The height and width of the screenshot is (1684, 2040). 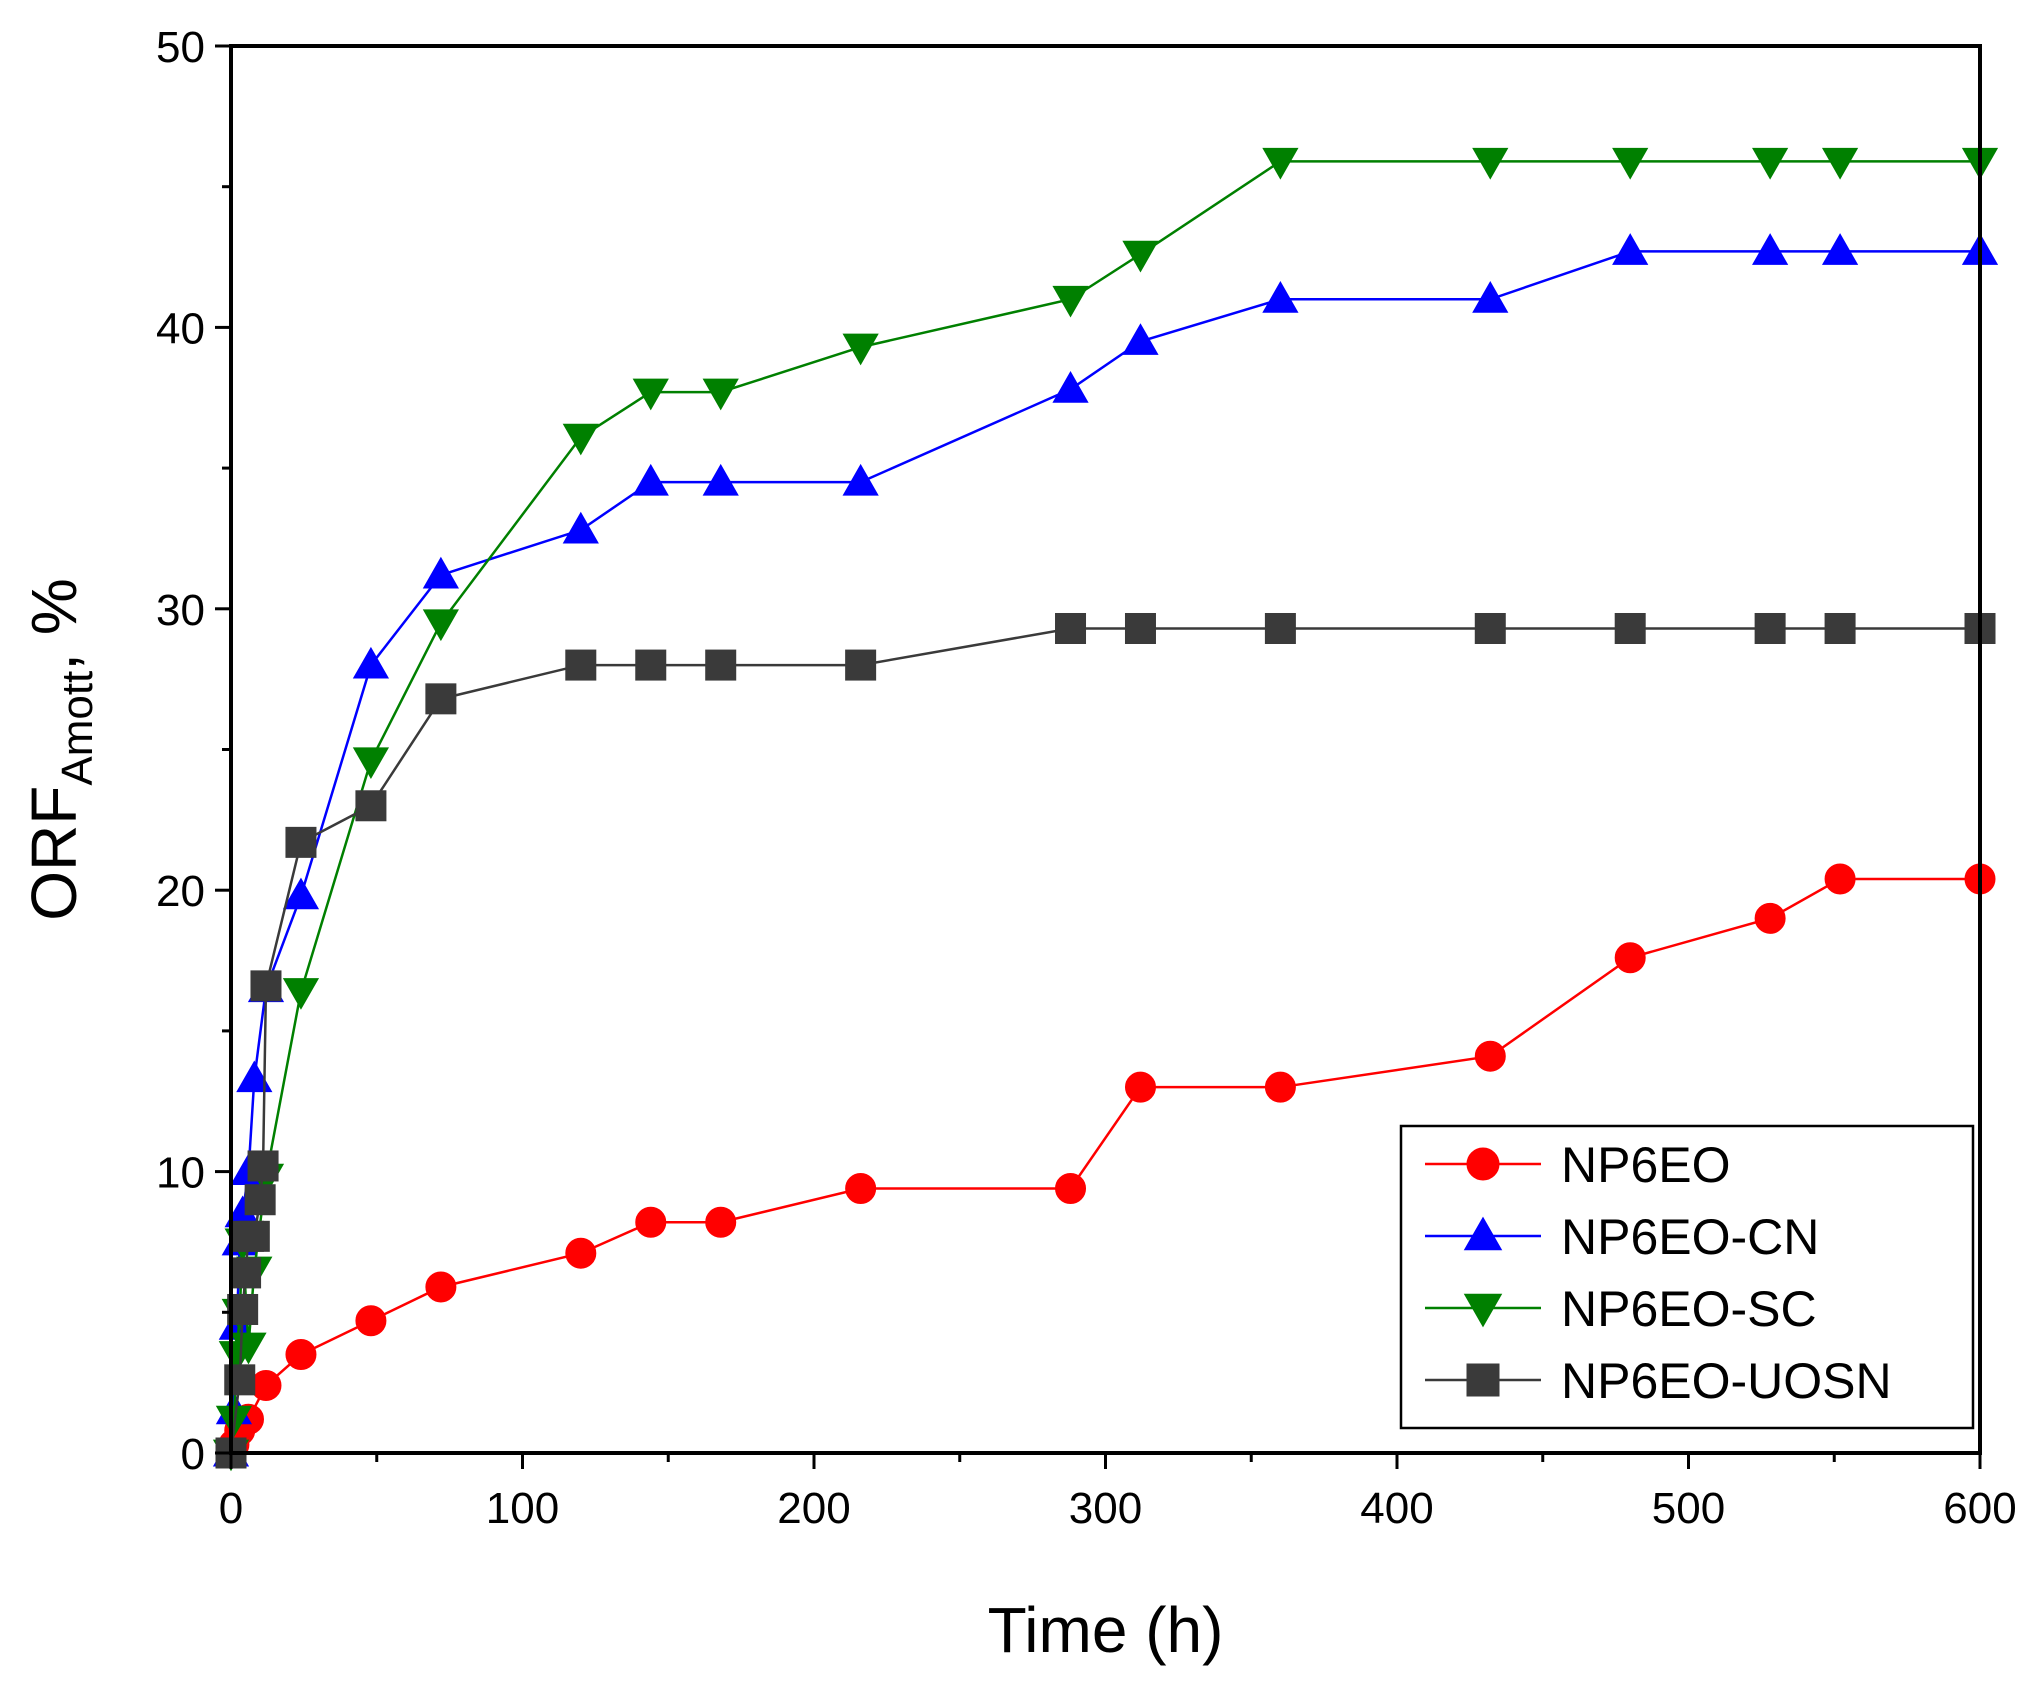 What do you see at coordinates (1979, 1508) in the screenshot?
I see `x-tick-label: 600` at bounding box center [1979, 1508].